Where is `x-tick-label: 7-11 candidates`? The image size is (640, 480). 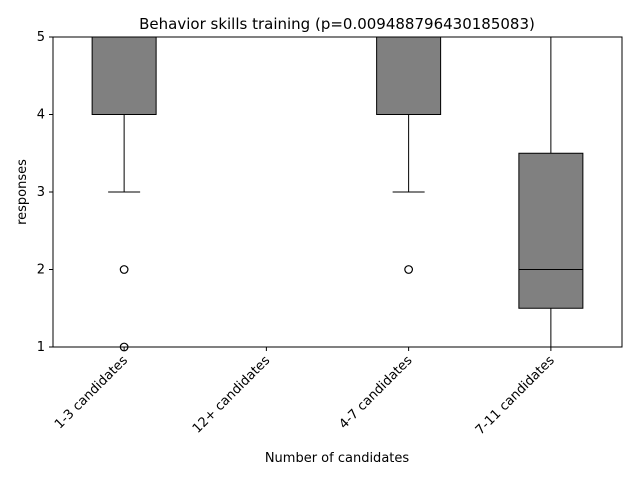 x-tick-label: 7-11 candidates is located at coordinates (515, 395).